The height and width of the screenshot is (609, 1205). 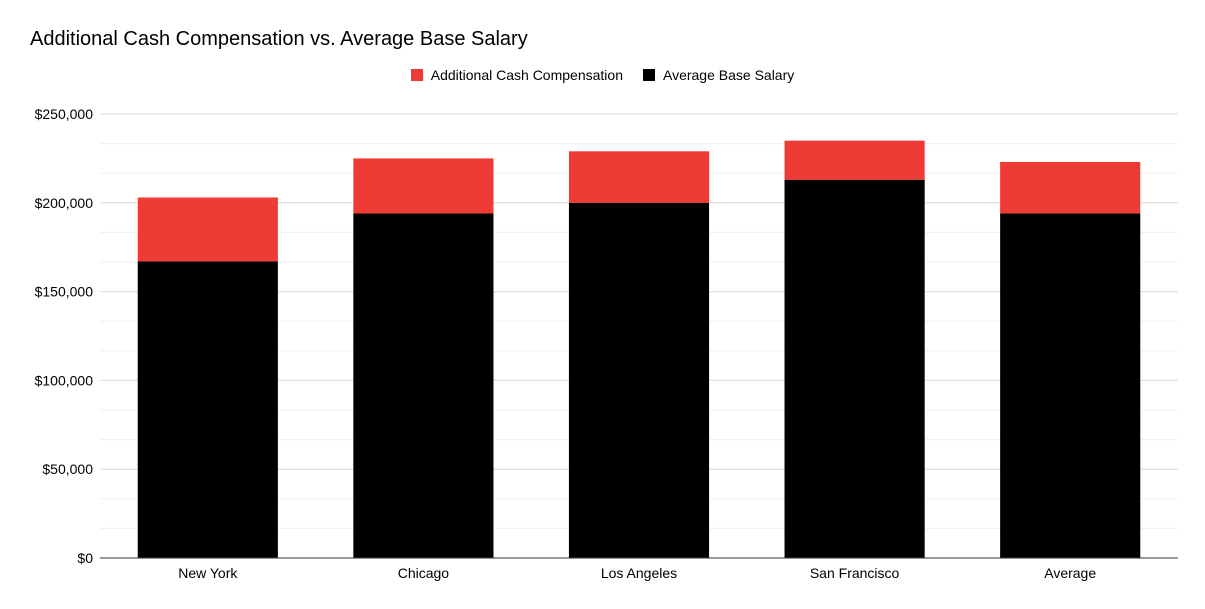 What do you see at coordinates (1070, 573) in the screenshot?
I see `x-tick-label: Average` at bounding box center [1070, 573].